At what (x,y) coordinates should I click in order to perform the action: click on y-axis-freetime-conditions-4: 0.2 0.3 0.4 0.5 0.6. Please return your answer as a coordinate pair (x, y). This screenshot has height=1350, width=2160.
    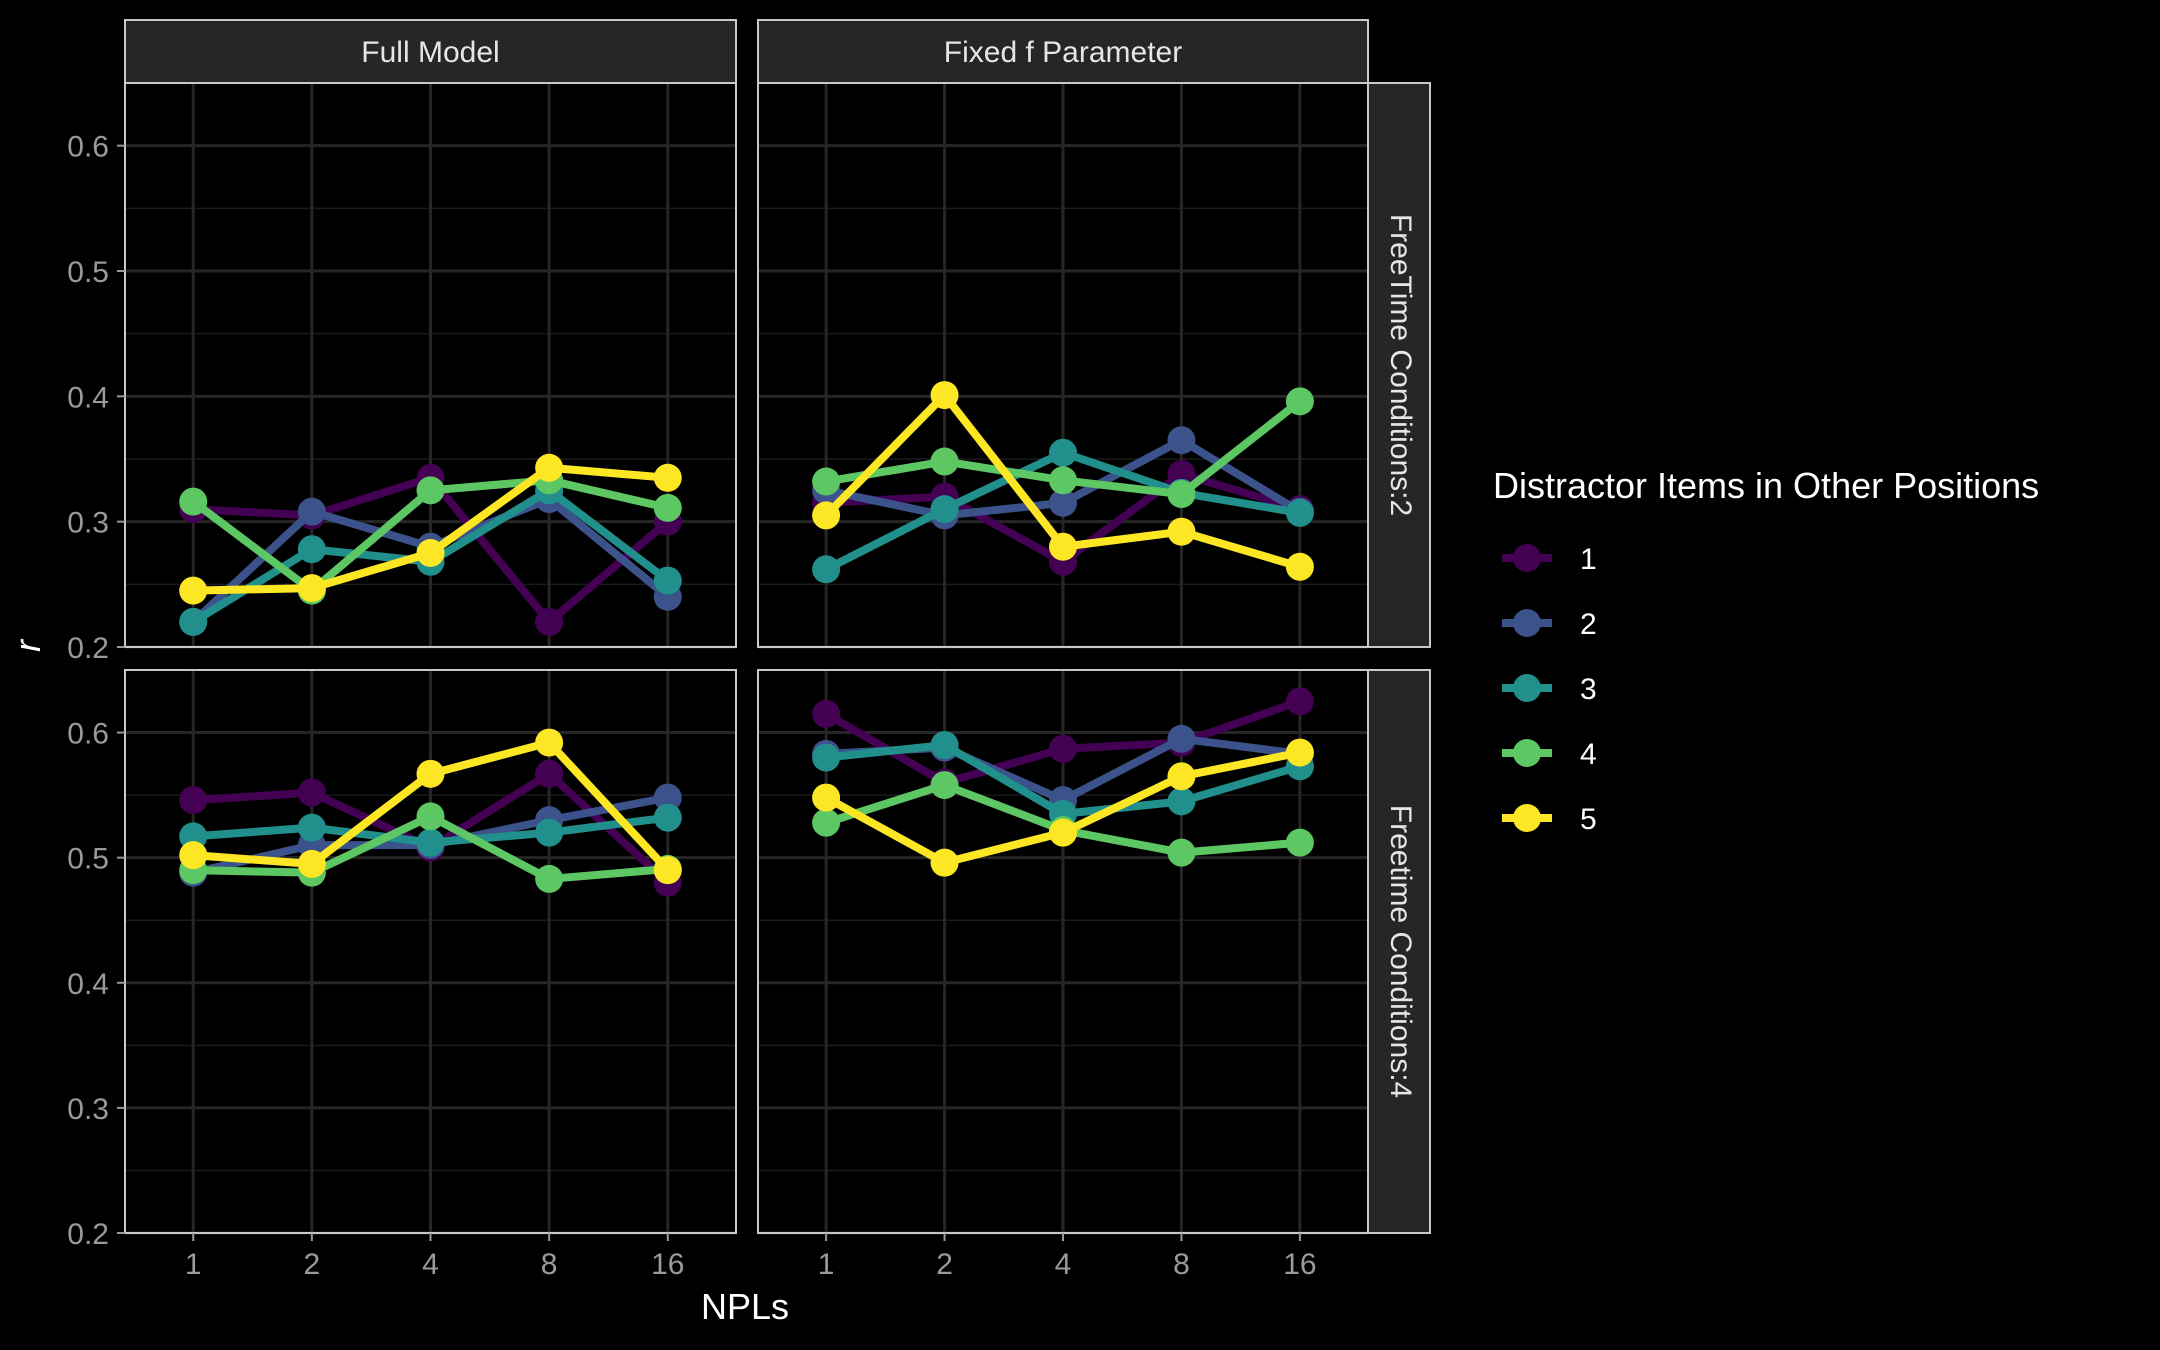
    Looking at the image, I should click on (96, 984).